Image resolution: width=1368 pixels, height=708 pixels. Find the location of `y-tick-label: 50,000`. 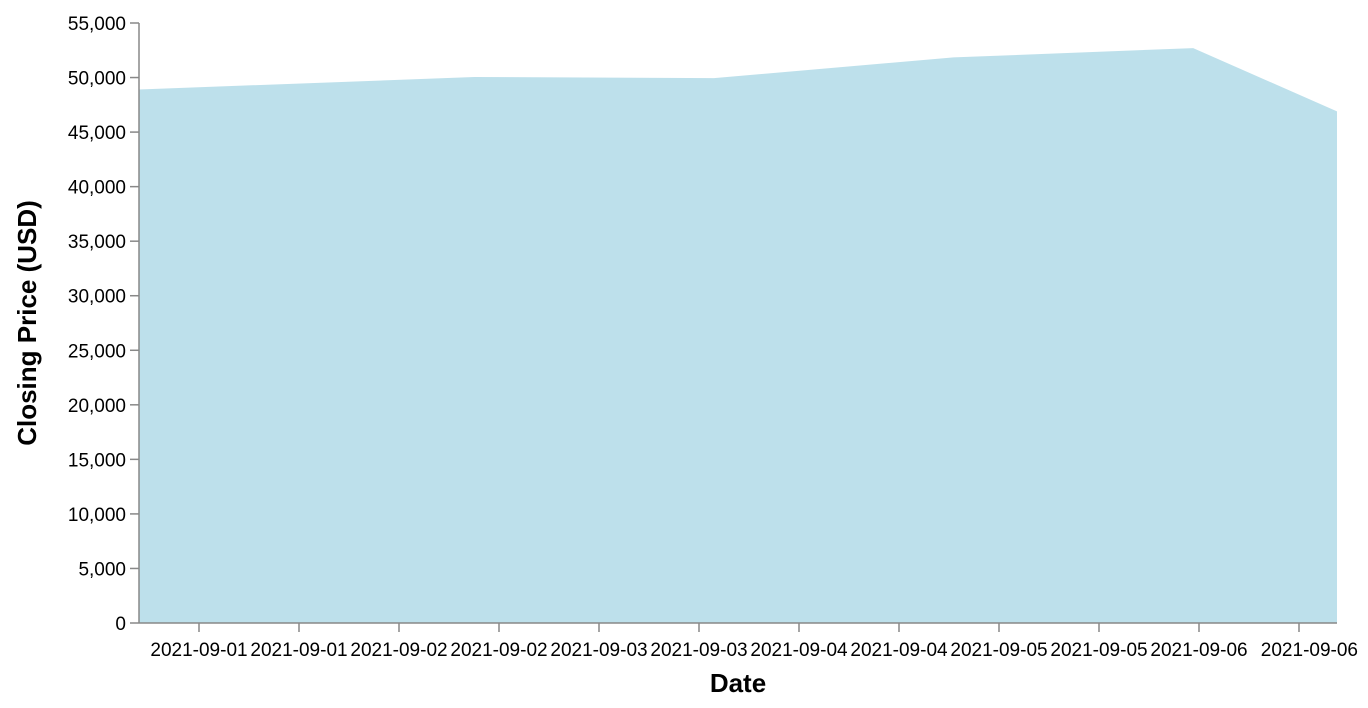

y-tick-label: 50,000 is located at coordinates (97, 79).